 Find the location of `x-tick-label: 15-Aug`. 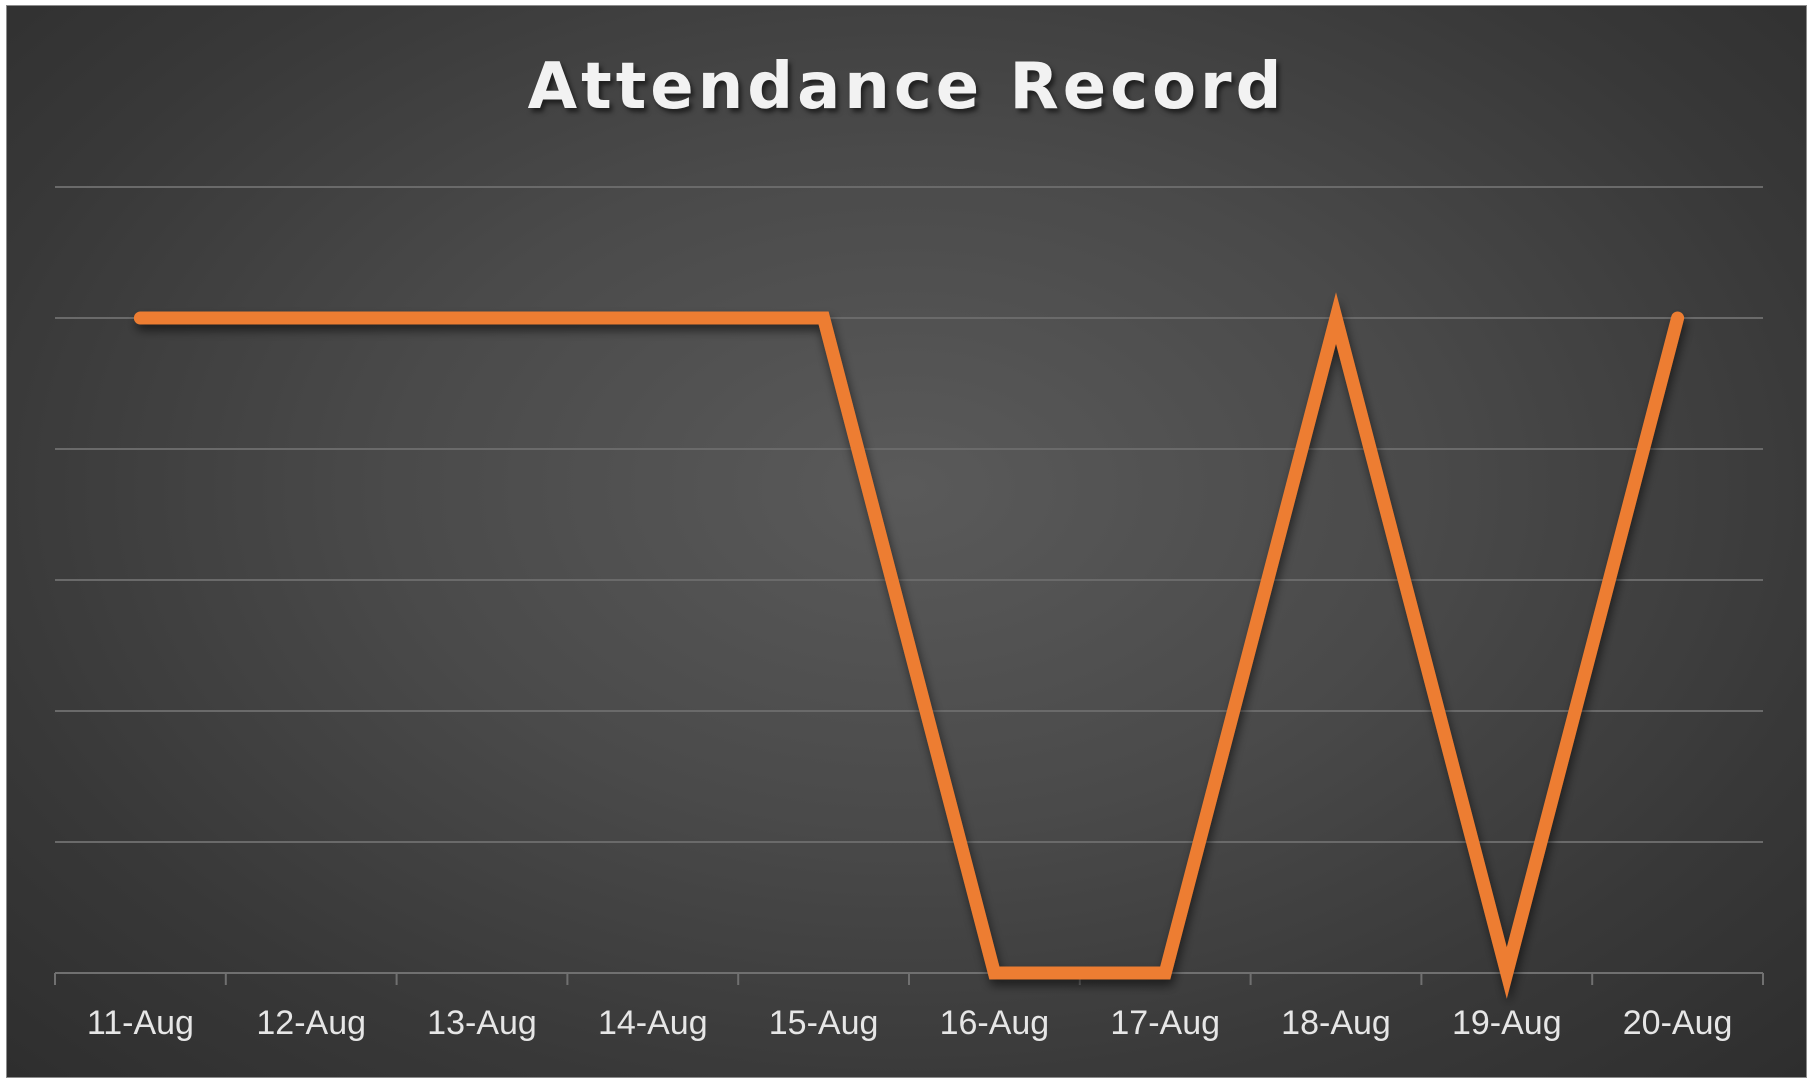

x-tick-label: 15-Aug is located at coordinates (824, 1023).